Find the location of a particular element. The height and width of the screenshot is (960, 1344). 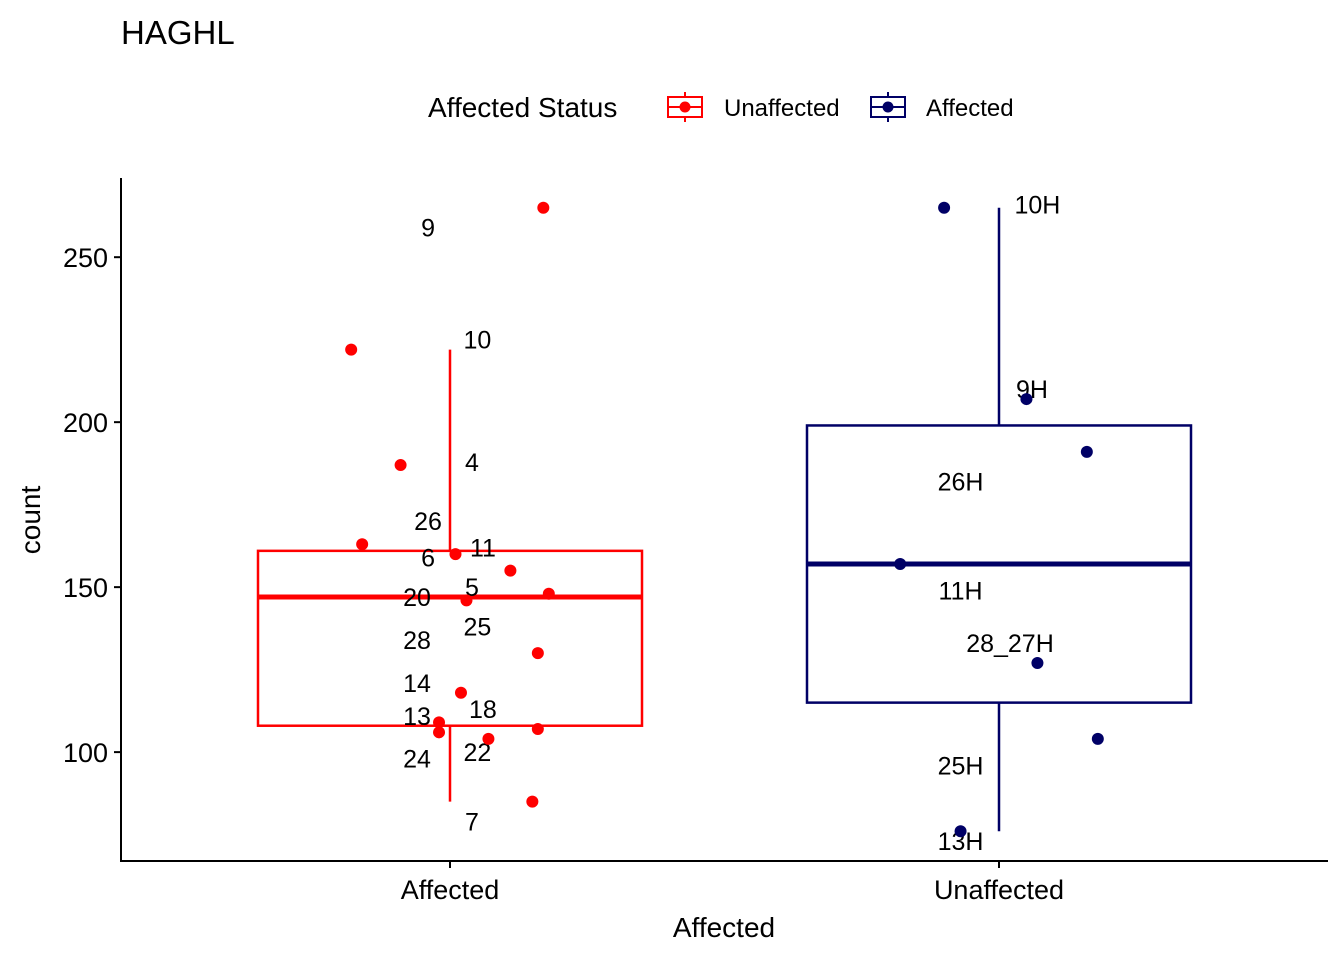

x-tick-label: Affected is located at coordinates (450, 890).